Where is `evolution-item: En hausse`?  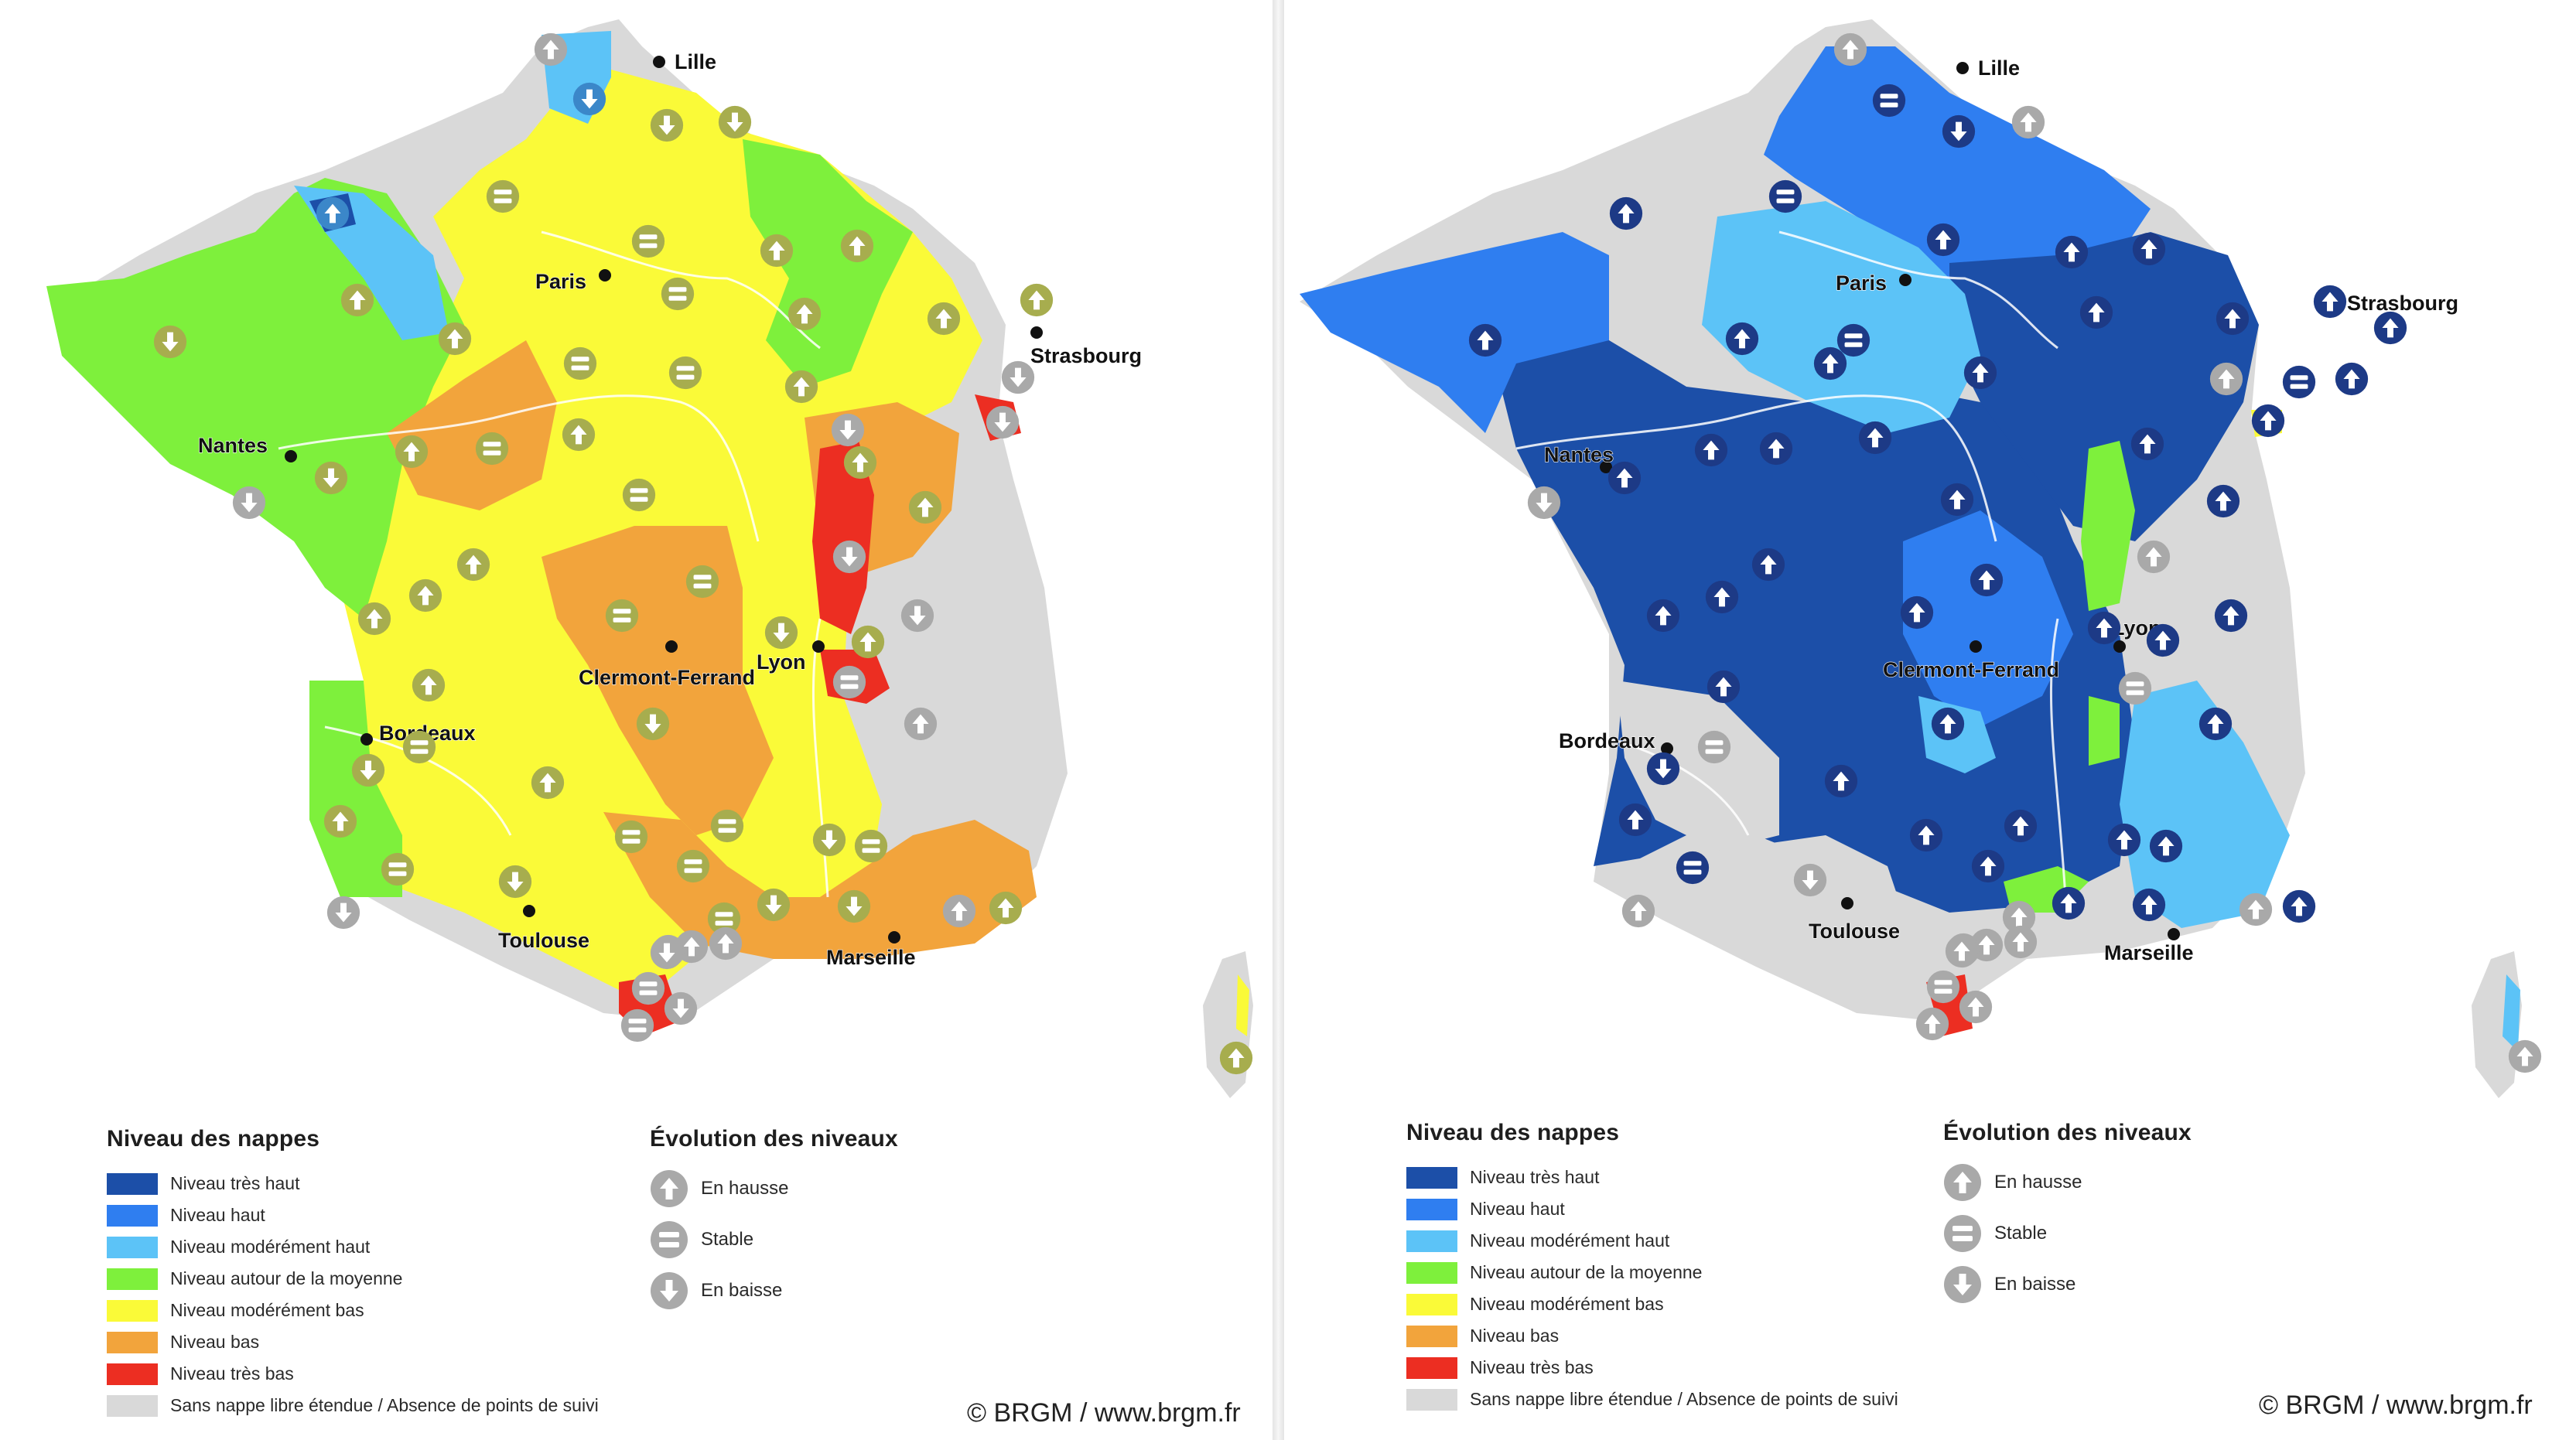
evolution-item: En hausse is located at coordinates (774, 1188).